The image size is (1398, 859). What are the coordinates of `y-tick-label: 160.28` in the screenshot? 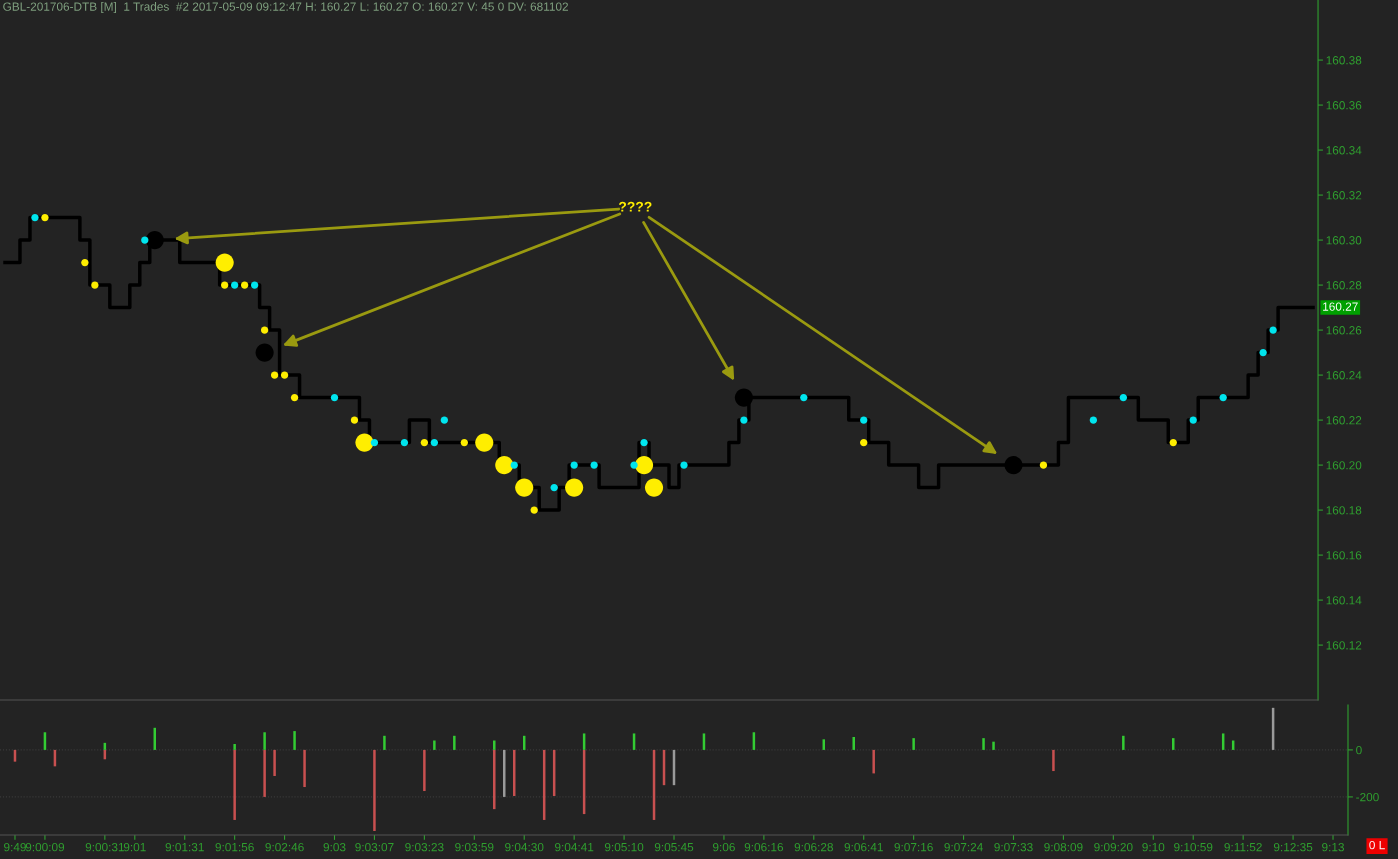 It's located at (1344, 285).